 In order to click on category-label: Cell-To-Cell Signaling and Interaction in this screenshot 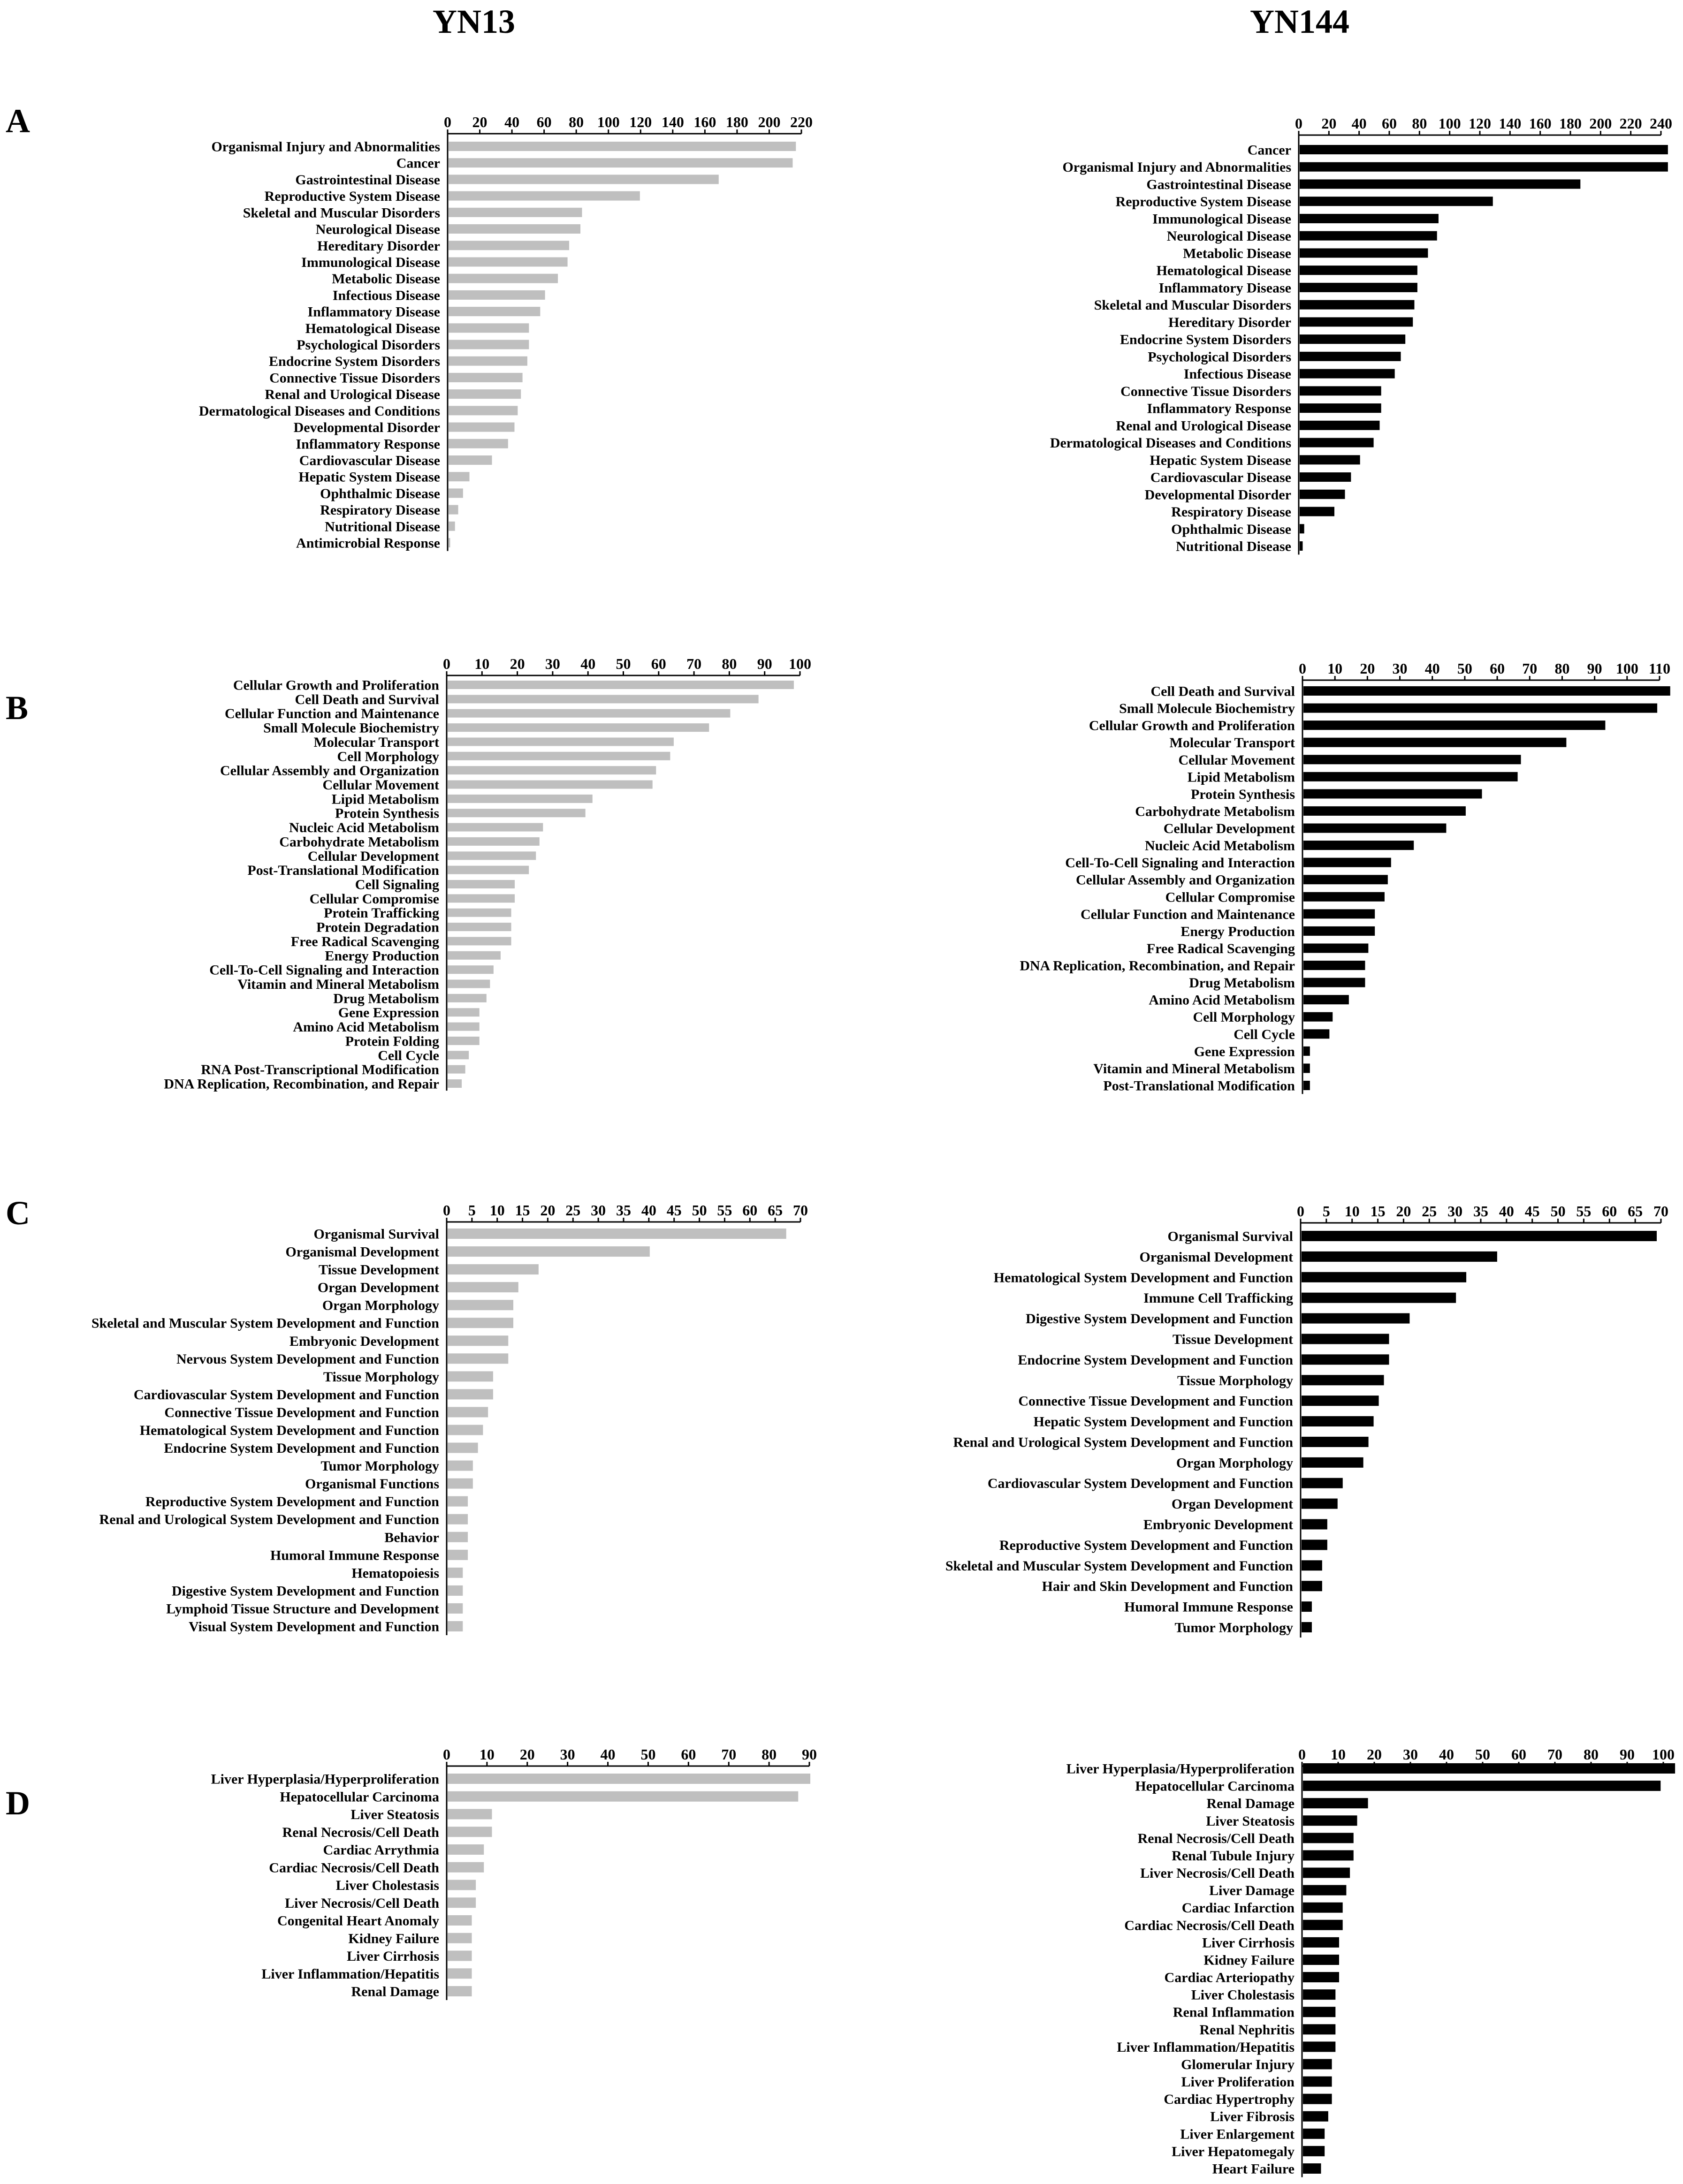, I will do `click(324, 970)`.